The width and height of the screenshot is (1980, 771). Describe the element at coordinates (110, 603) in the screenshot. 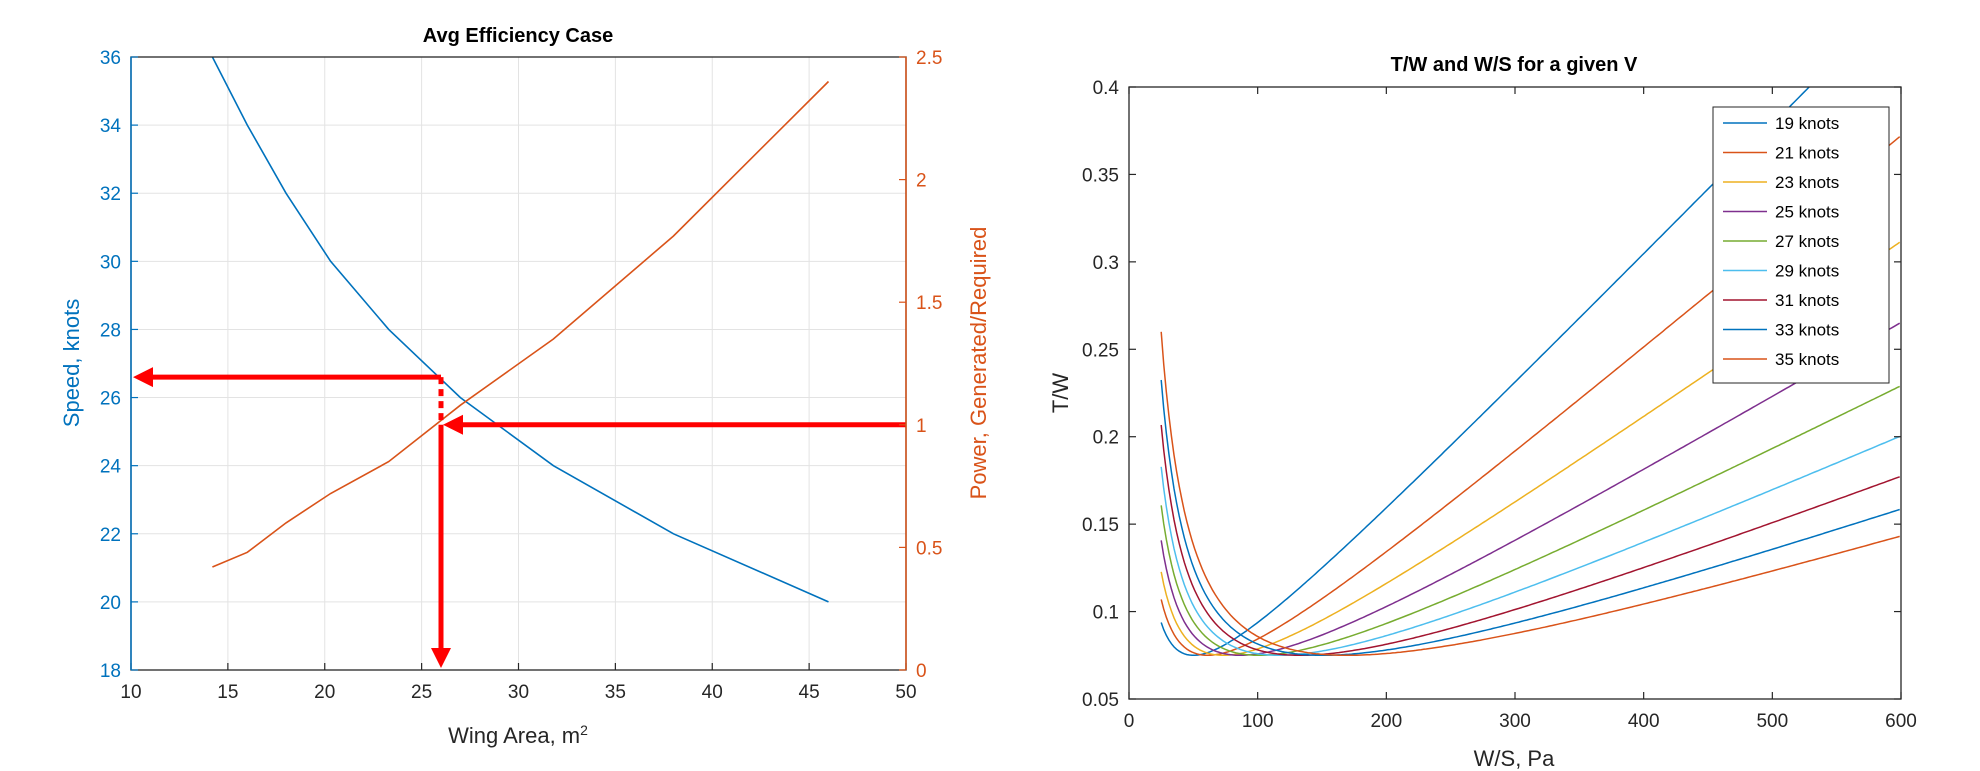

I see `speed-tick-label: 20` at that location.